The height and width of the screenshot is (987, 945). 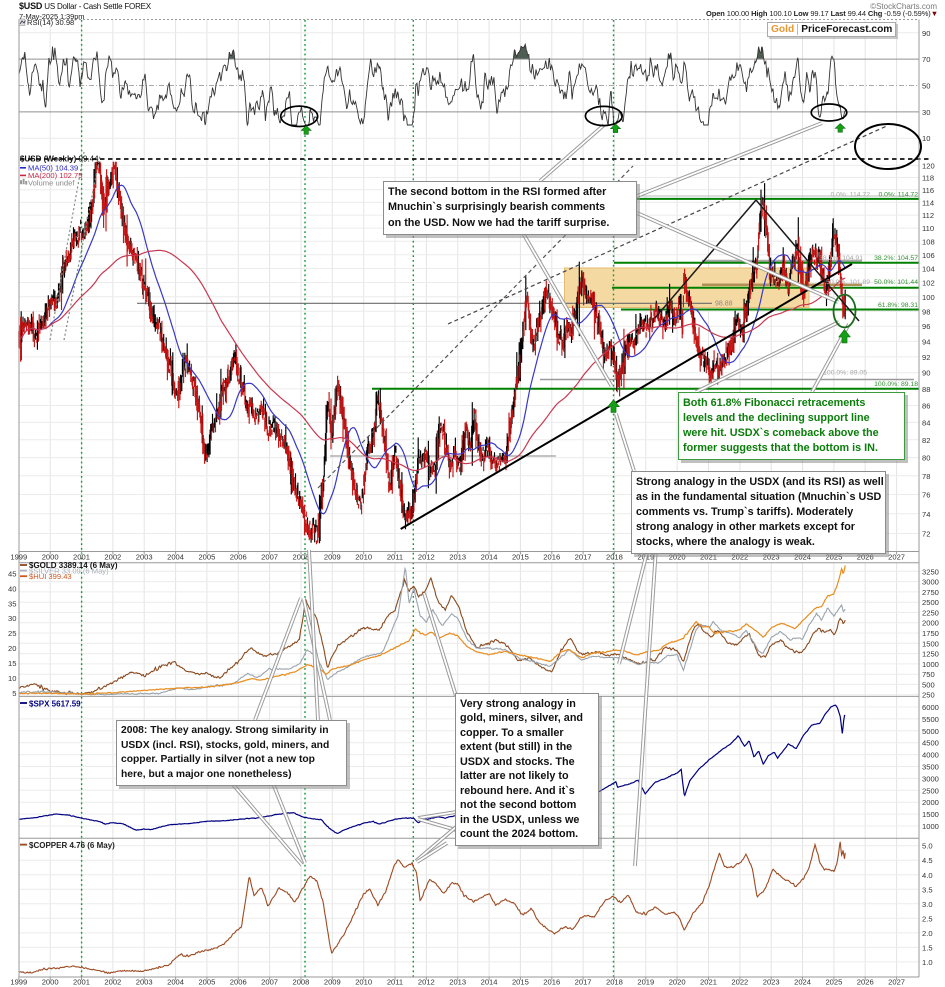 I want to click on svg-text: 114, so click(x=928, y=202).